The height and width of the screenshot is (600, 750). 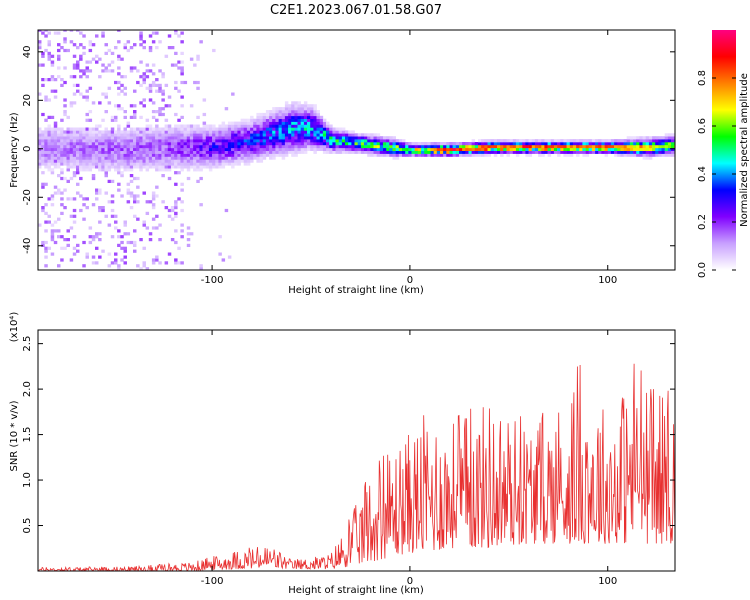 What do you see at coordinates (27, 197) in the screenshot?
I see `y-tick-label: -20` at bounding box center [27, 197].